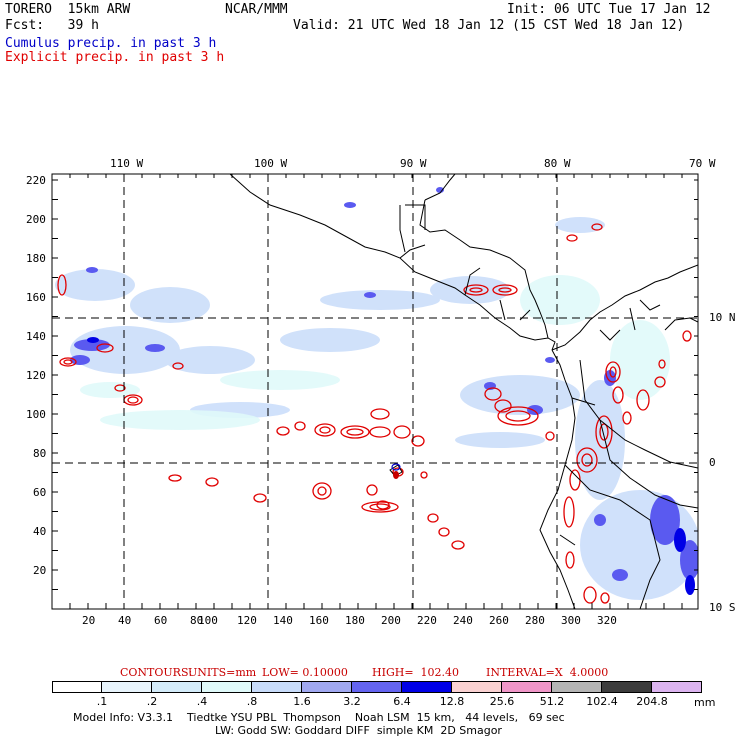 Image resolution: width=740 pixels, height=740 pixels. What do you see at coordinates (36, 258) in the screenshot?
I see `y-tick-label: 180` at bounding box center [36, 258].